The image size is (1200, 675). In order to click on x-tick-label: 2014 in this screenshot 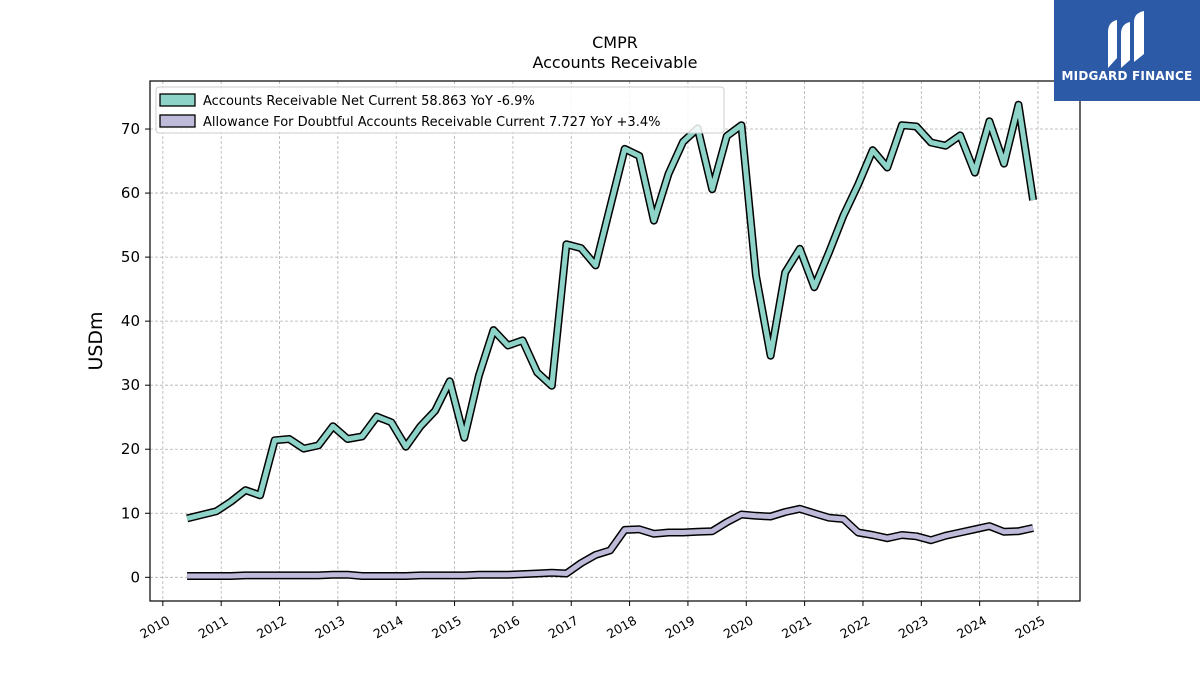, I will do `click(388, 627)`.